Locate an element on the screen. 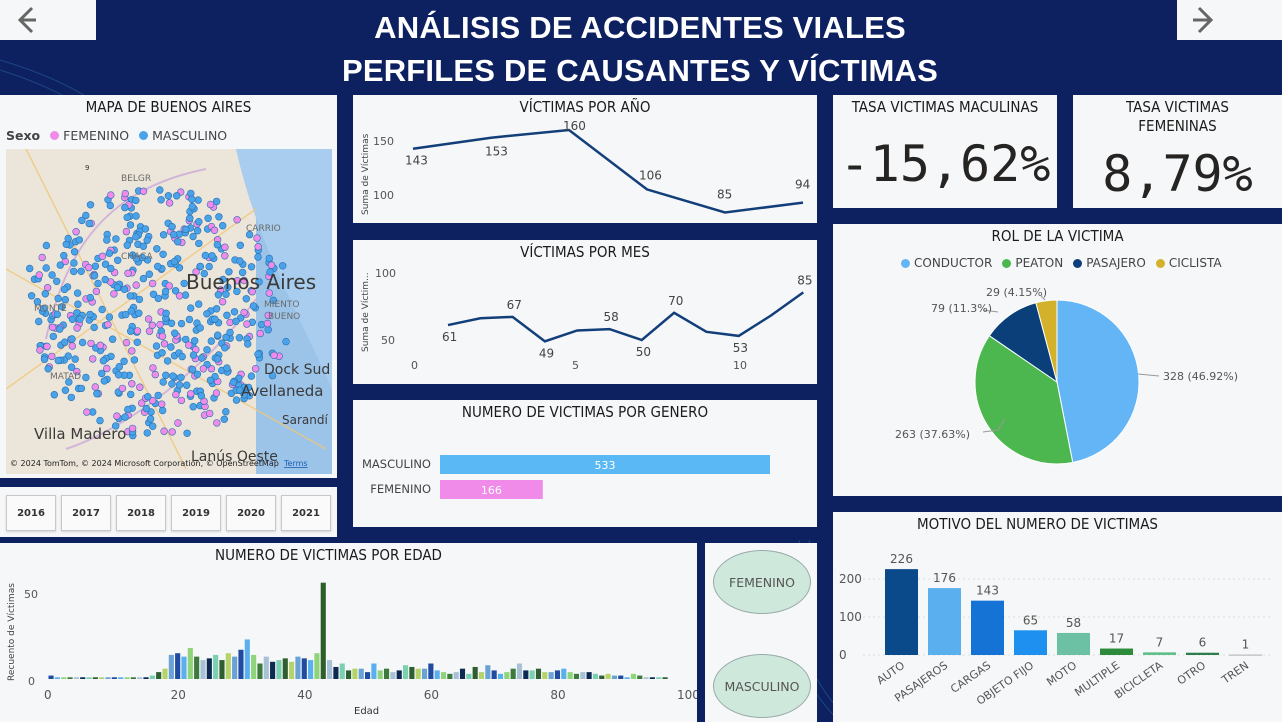  year-button-2020: 2020 is located at coordinates (251, 513).